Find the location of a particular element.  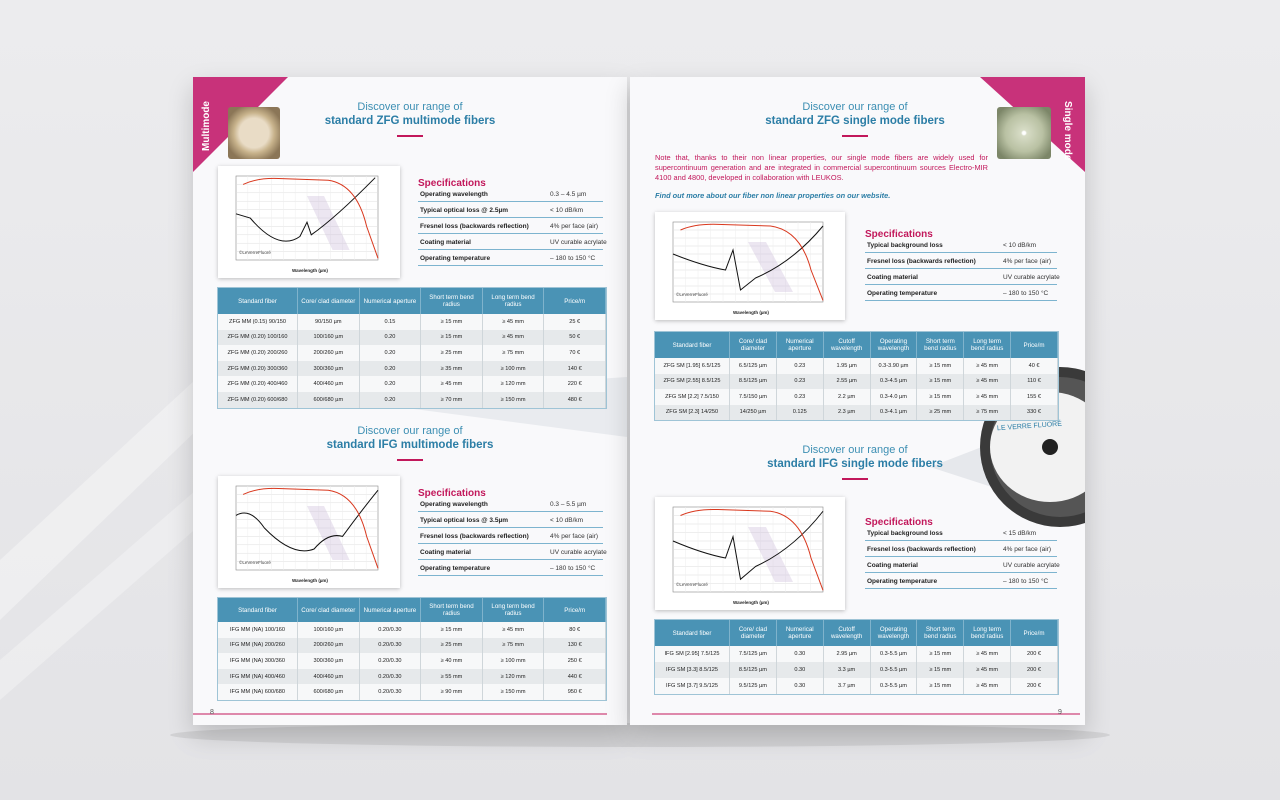

spec-label: Fresnel loss (backwards reflection) is located at coordinates (474, 226).